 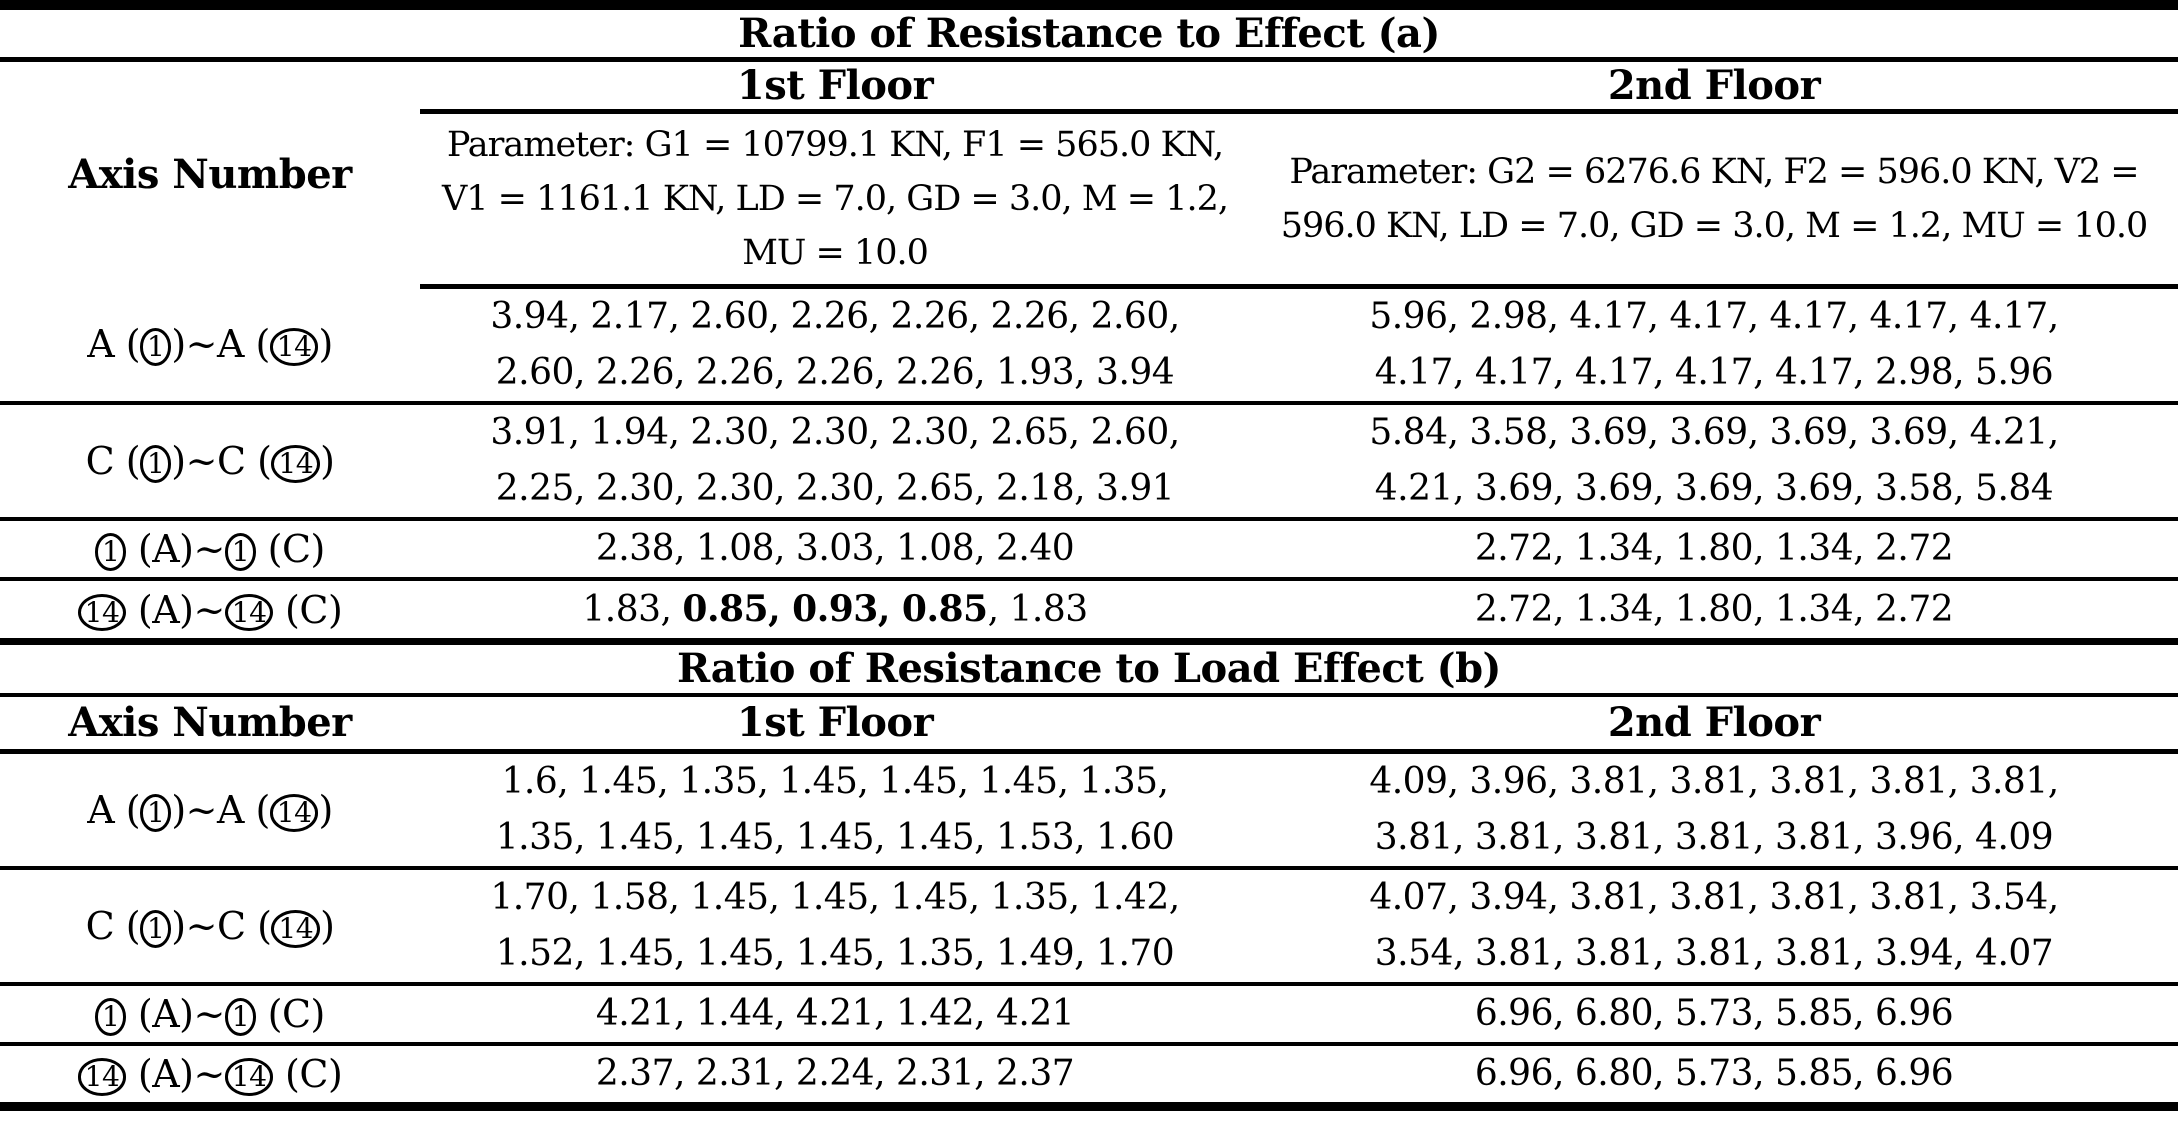 What do you see at coordinates (308, 1074) in the screenshot?
I see `axis-text: (C)` at bounding box center [308, 1074].